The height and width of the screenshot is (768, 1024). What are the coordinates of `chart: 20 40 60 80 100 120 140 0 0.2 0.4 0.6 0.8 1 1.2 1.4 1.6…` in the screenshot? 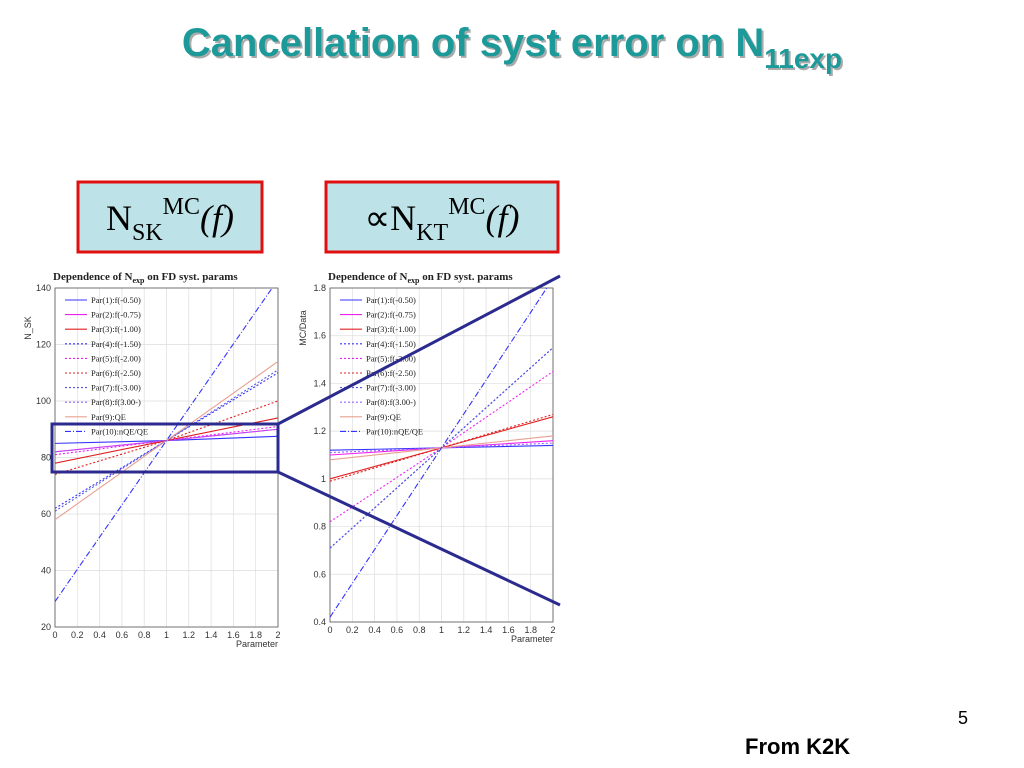 It's located at (154, 455).